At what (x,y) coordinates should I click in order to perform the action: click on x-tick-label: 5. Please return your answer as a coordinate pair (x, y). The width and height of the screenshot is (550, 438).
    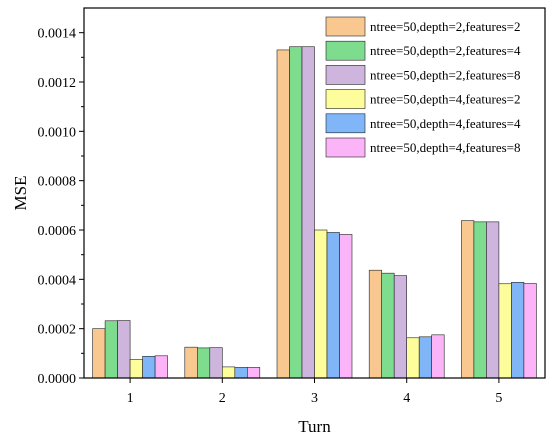
    Looking at the image, I should click on (498, 398).